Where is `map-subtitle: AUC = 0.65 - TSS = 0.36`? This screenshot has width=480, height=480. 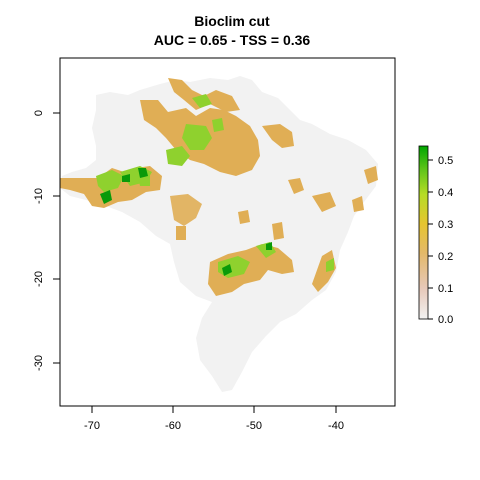 map-subtitle: AUC = 0.65 - TSS = 0.36 is located at coordinates (232, 40).